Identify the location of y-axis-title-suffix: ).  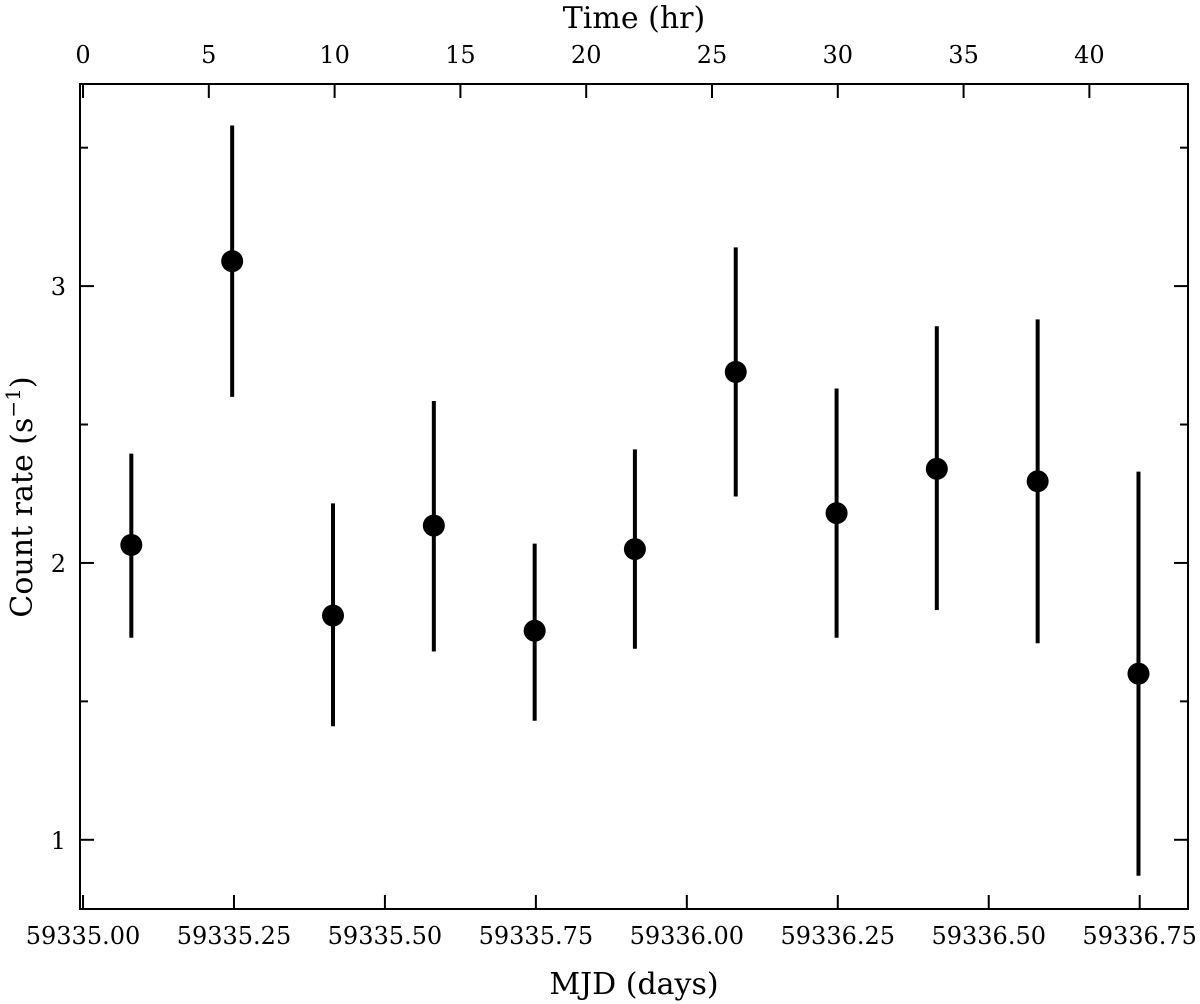
(22, 382).